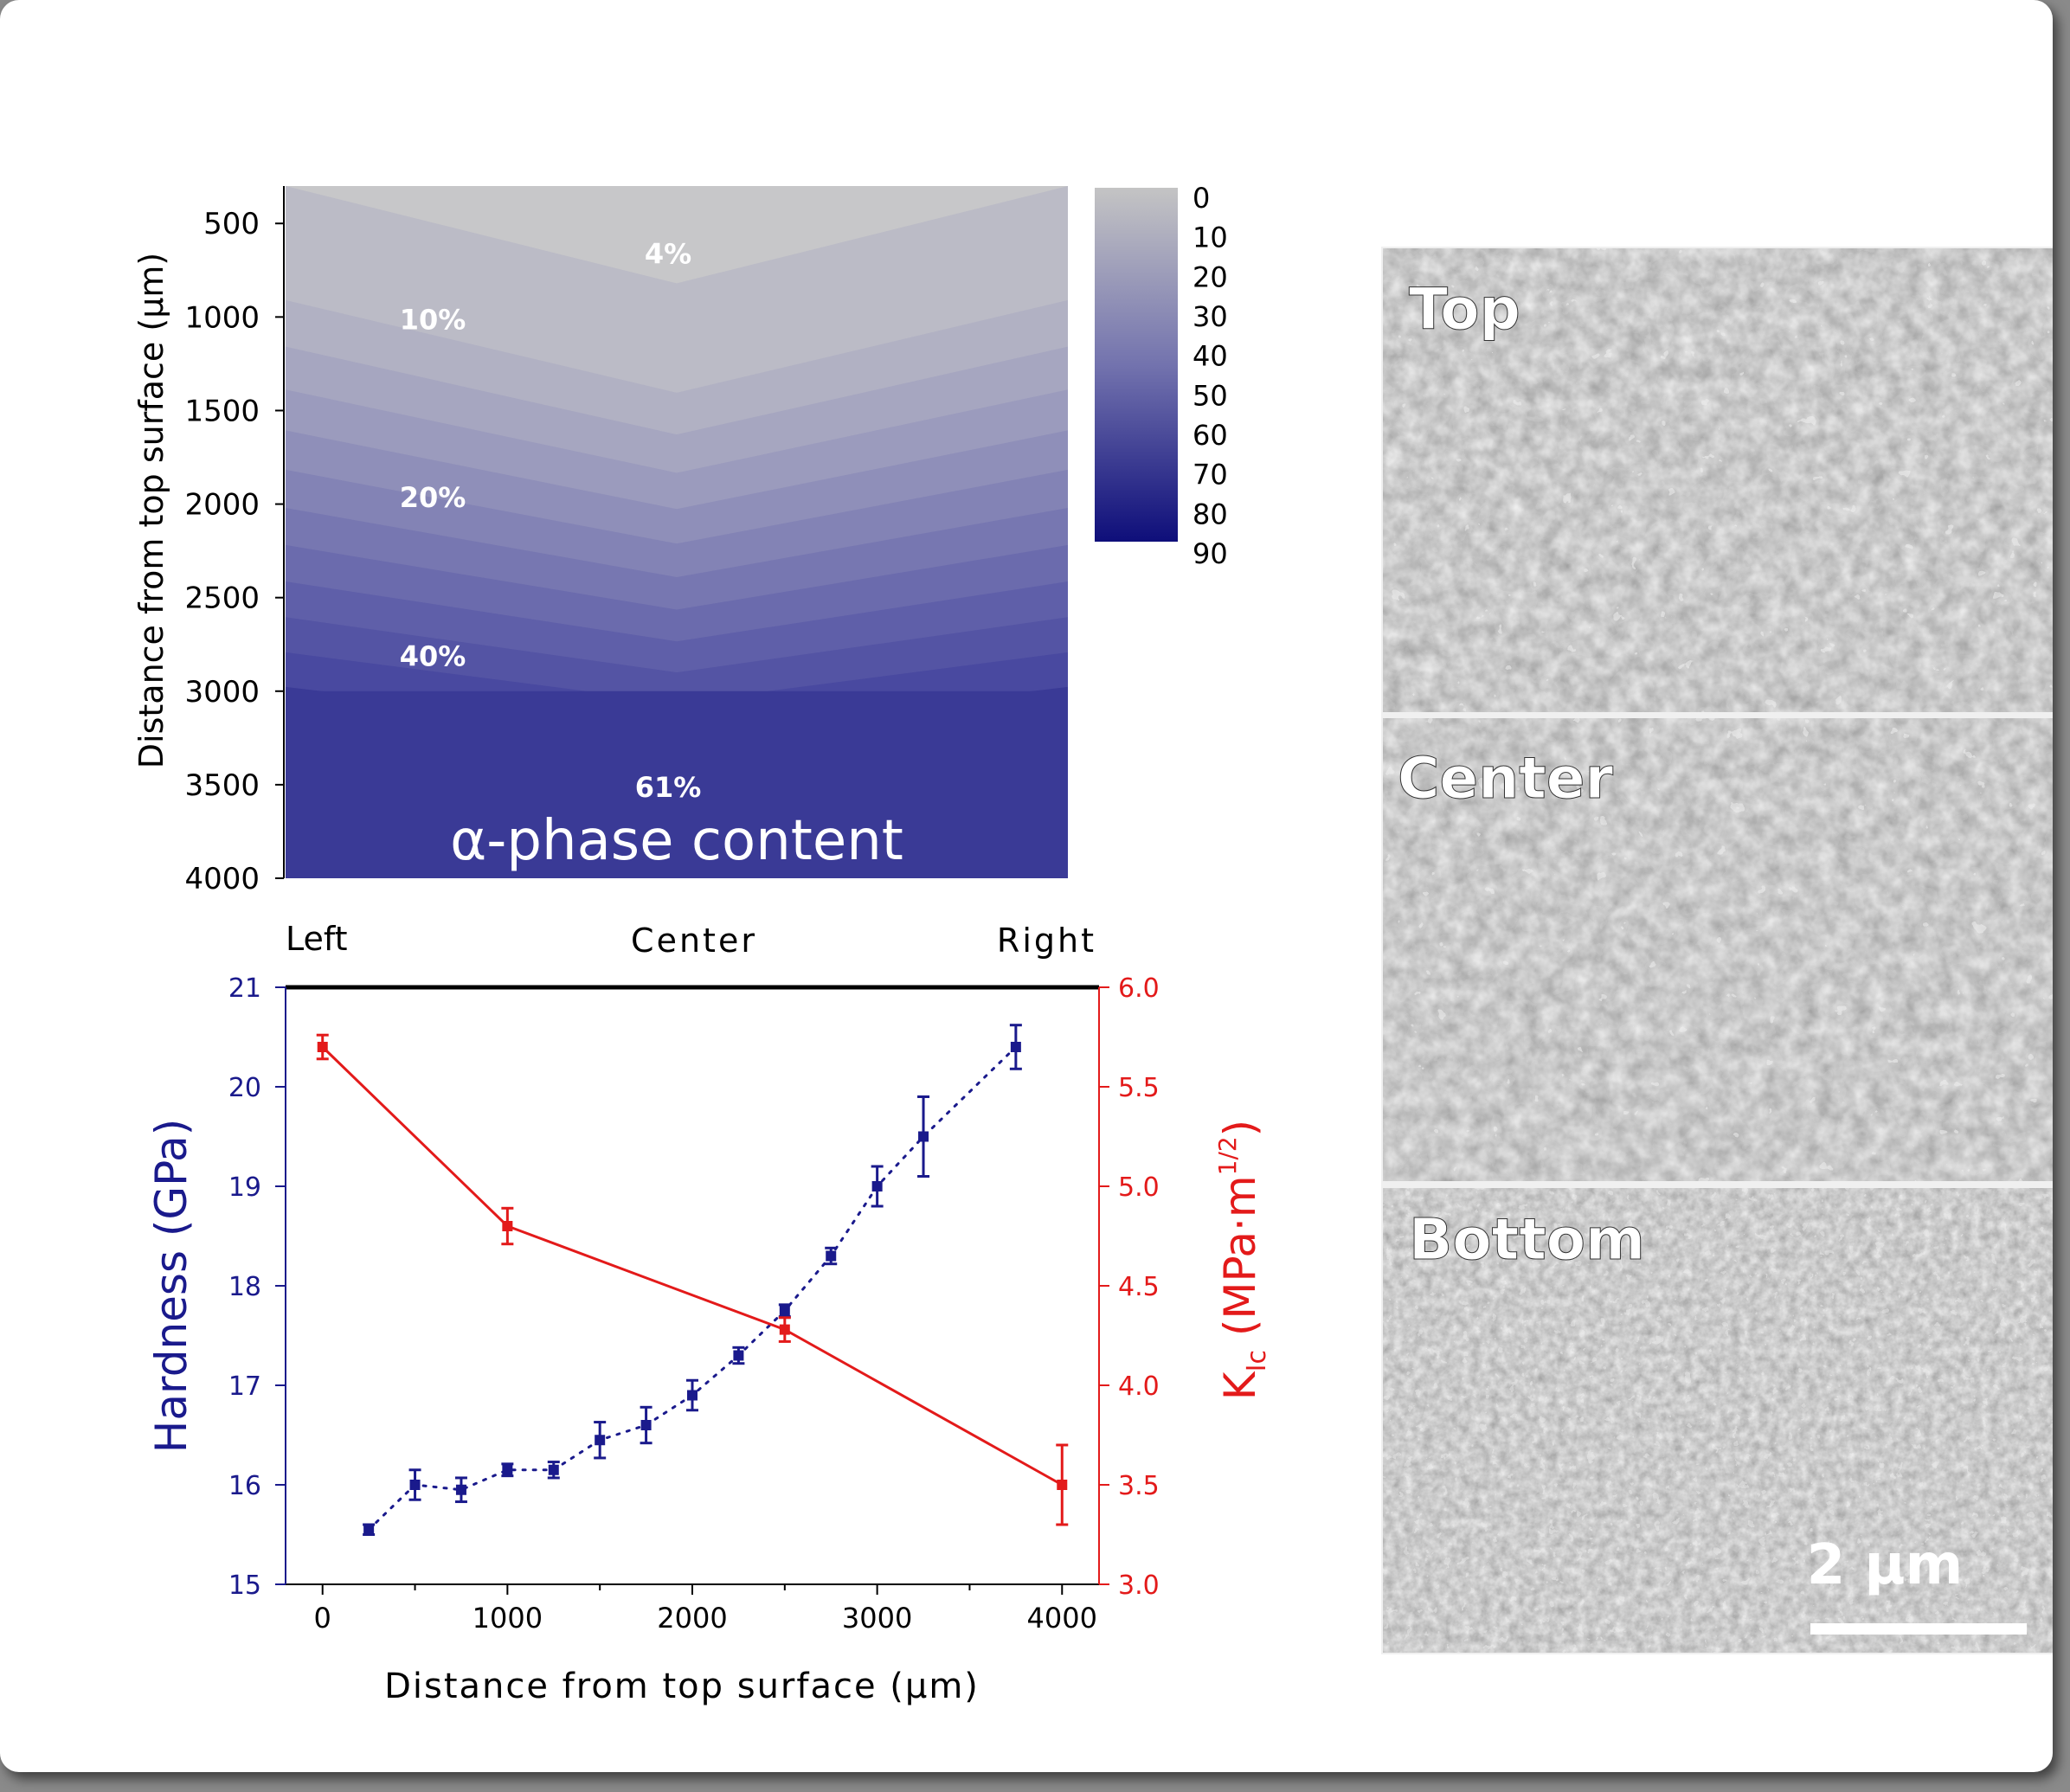 This screenshot has width=2070, height=1792. I want to click on contour-label: 4%, so click(668, 254).